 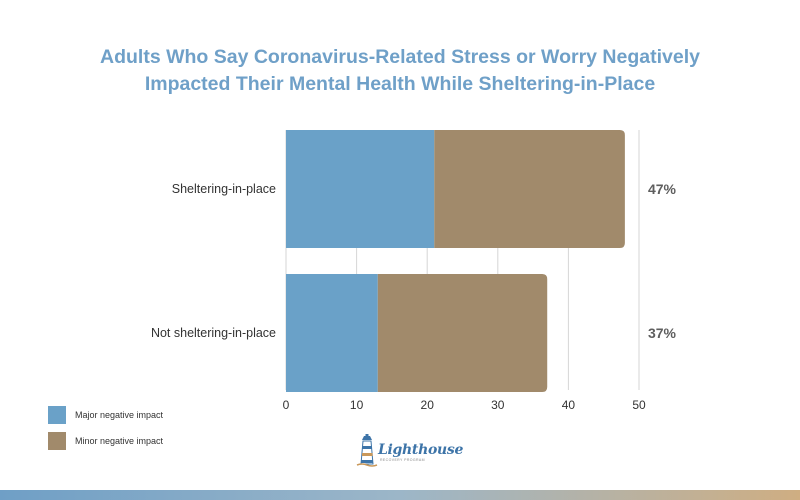 I want to click on legend-swatch-minor, so click(x=57, y=441).